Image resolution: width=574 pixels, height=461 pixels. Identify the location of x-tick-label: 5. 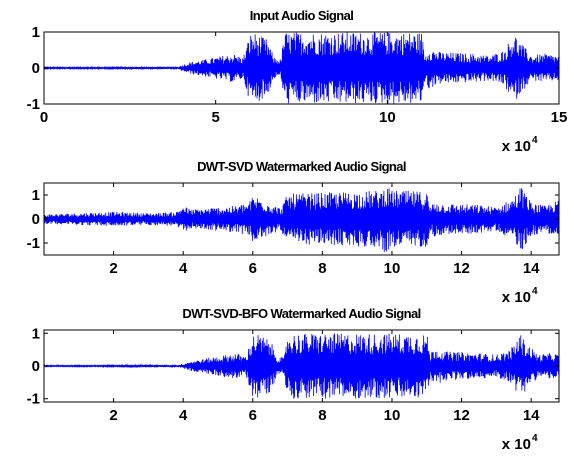
(215, 117).